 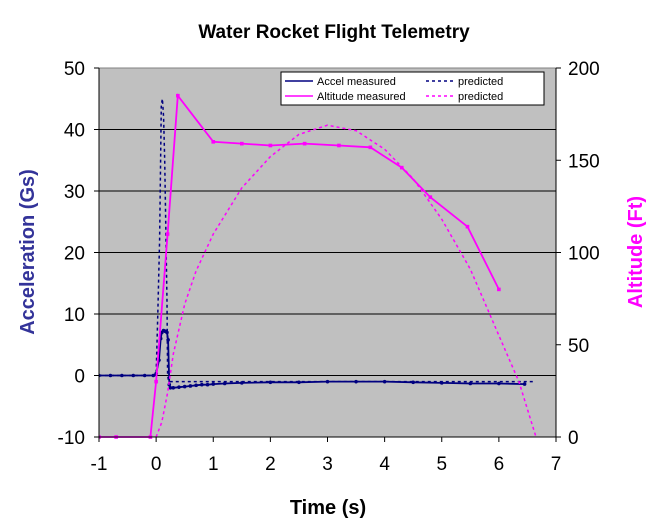 What do you see at coordinates (584, 254) in the screenshot?
I see `y-right-tick-label: 100` at bounding box center [584, 254].